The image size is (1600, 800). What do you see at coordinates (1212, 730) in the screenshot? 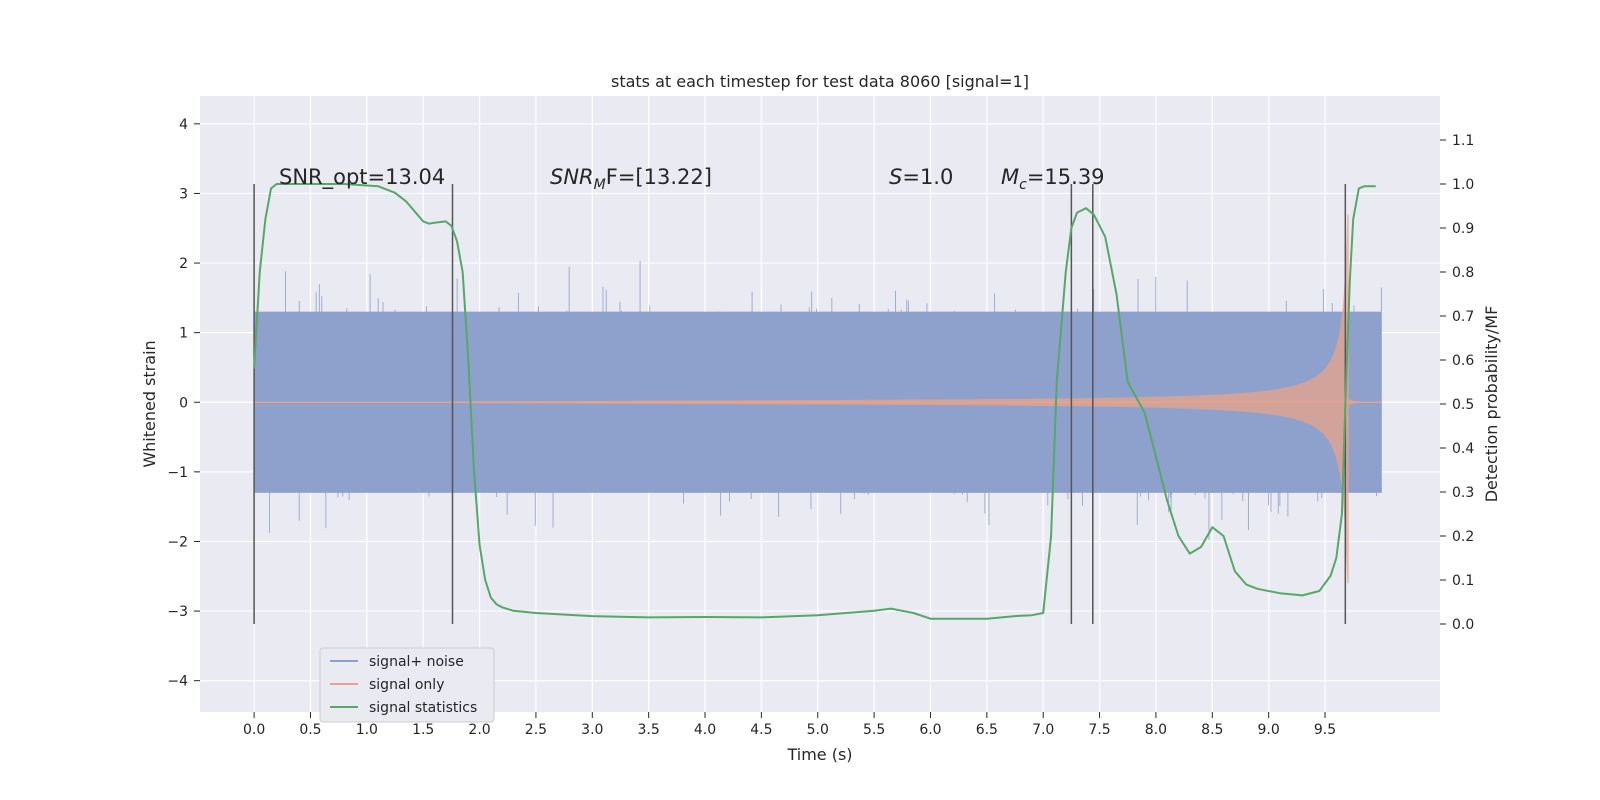
I see `x-tick-label-17: 8.5` at bounding box center [1212, 730].